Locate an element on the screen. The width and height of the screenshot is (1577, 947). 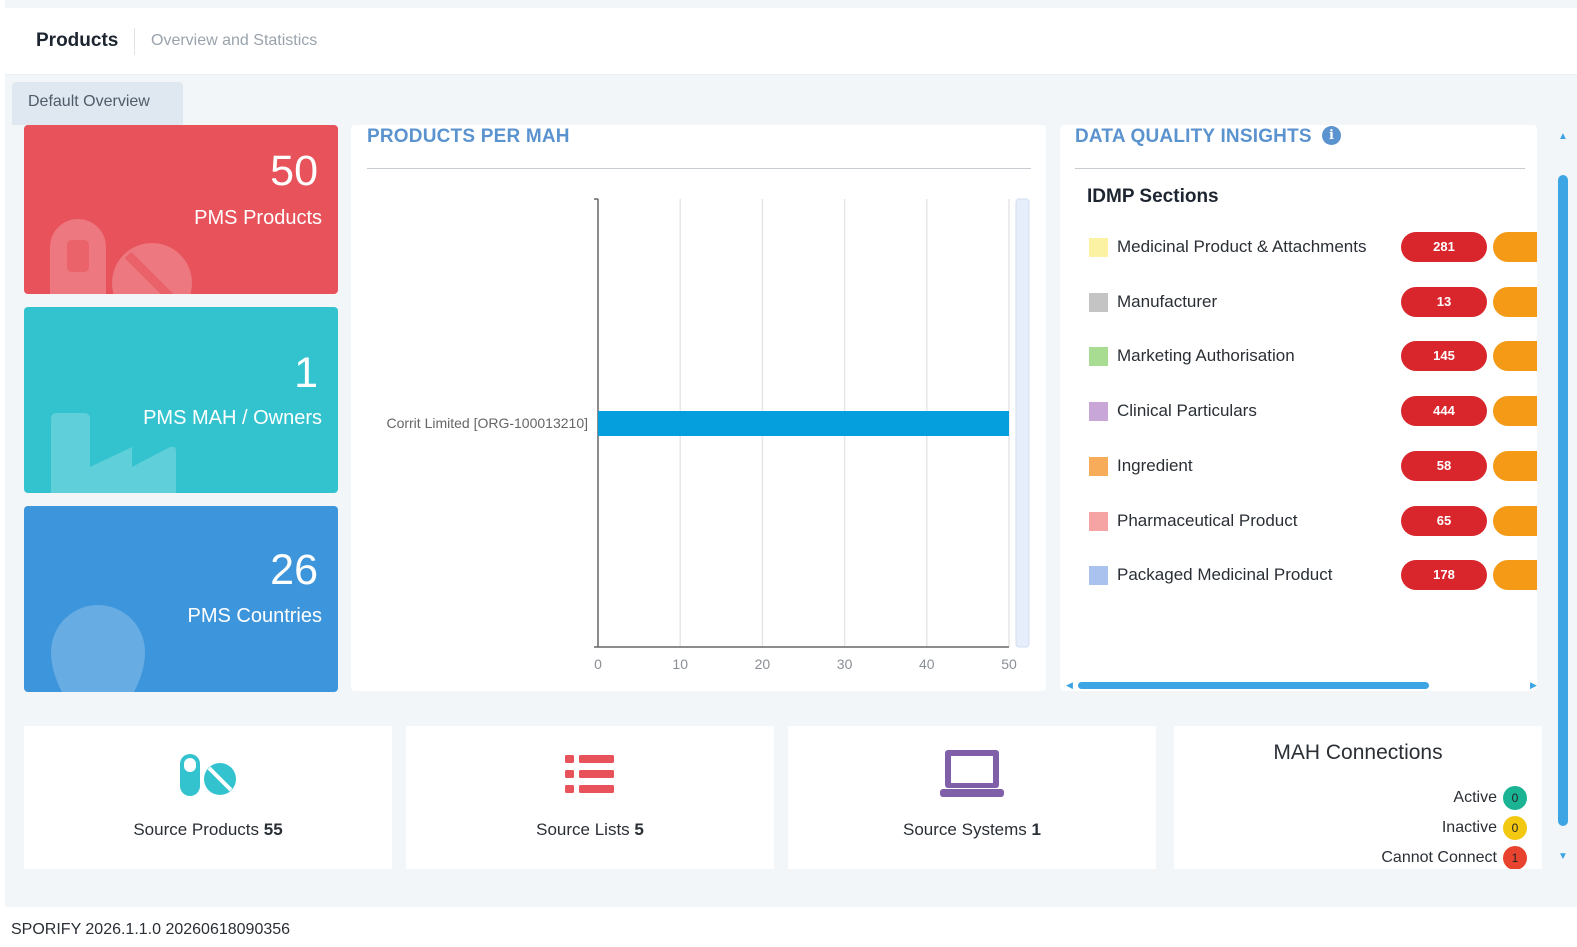
dq-title: DATA QUALITY INSIGHTS is located at coordinates (1193, 136).